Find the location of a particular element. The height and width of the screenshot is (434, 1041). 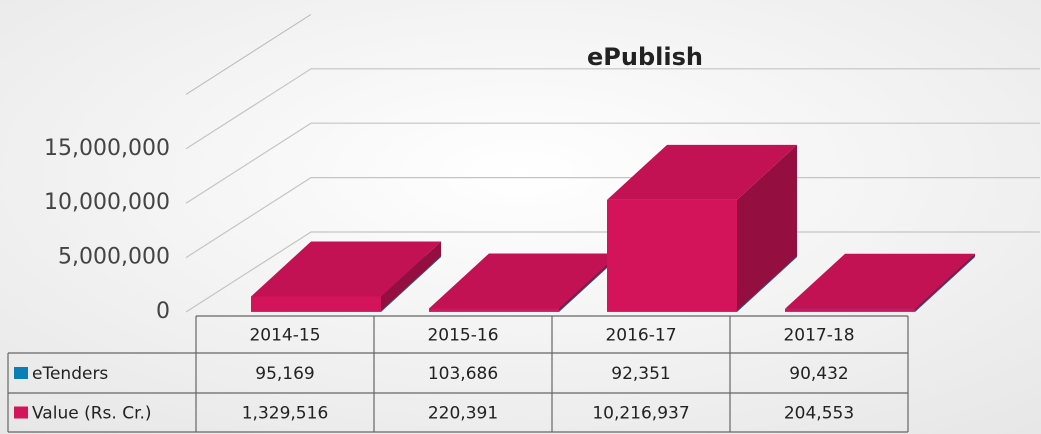

table-cell: 10,216,937 is located at coordinates (640, 414).